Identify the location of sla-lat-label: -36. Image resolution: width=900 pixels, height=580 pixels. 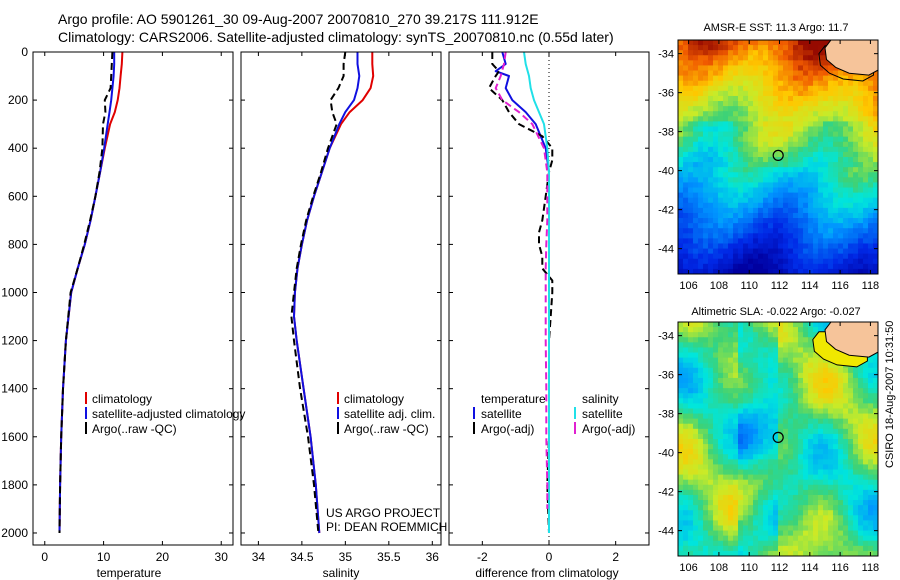
(666, 376).